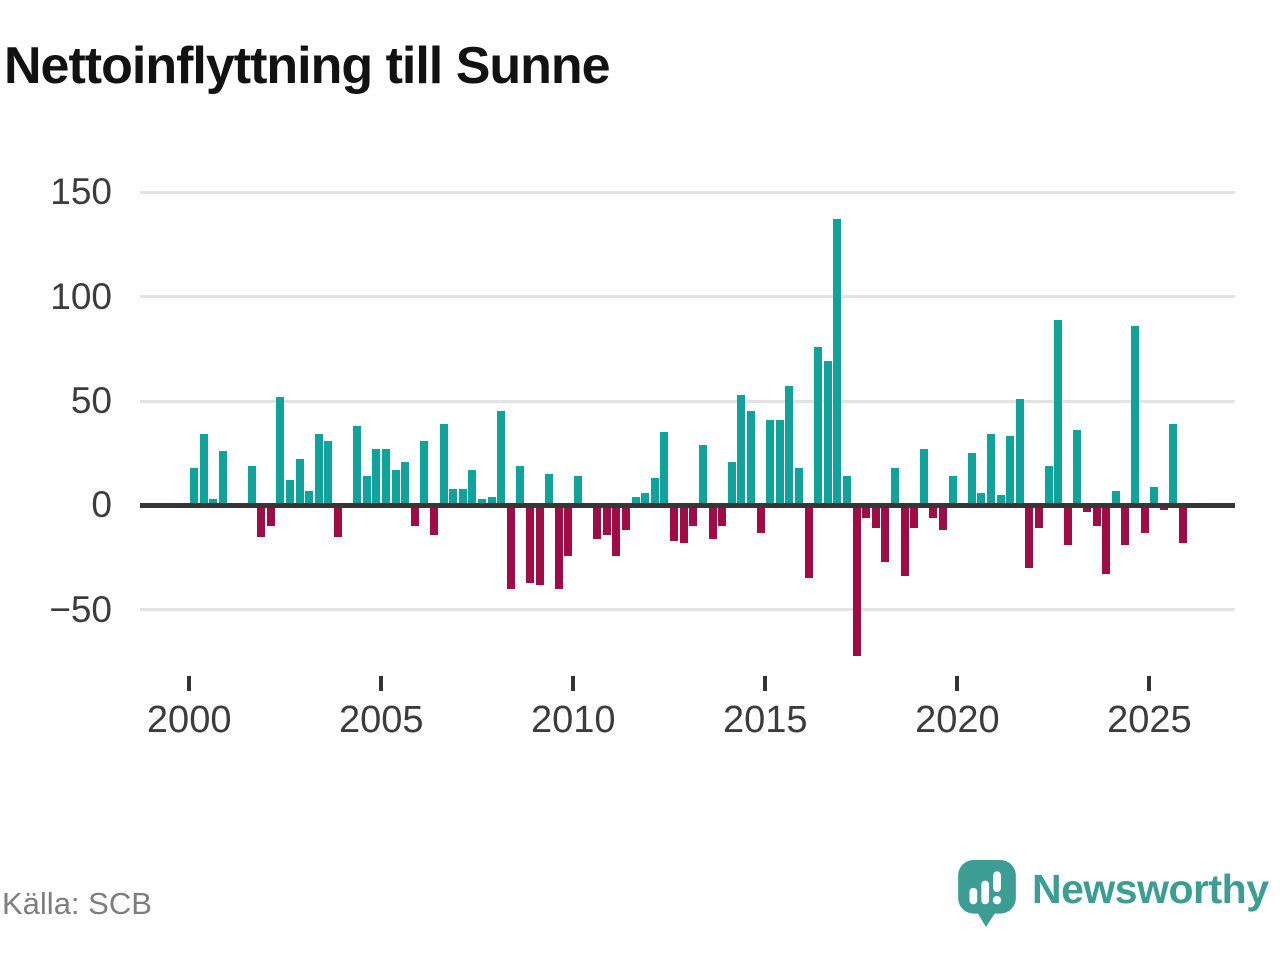 This screenshot has width=1280, height=960. Describe the element at coordinates (307, 66) in the screenshot. I see `chart-title: Nettoinflyttning till Sunne` at that location.